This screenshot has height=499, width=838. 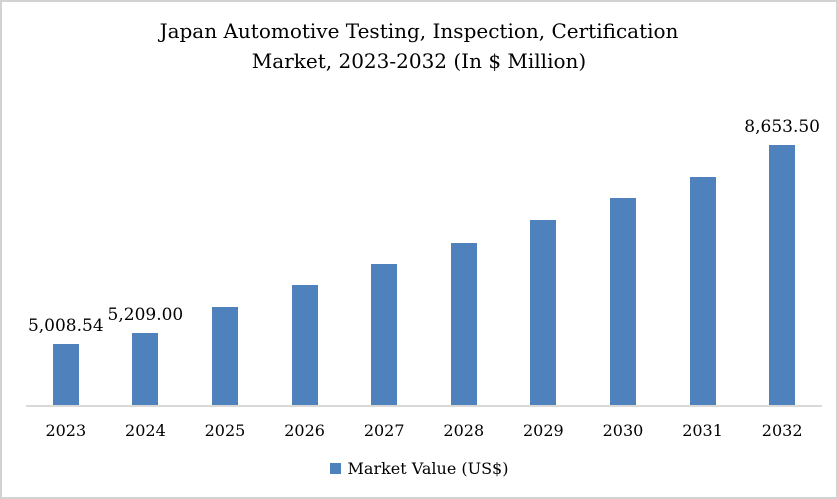 I want to click on category-slot: 2025, so click(x=225, y=280).